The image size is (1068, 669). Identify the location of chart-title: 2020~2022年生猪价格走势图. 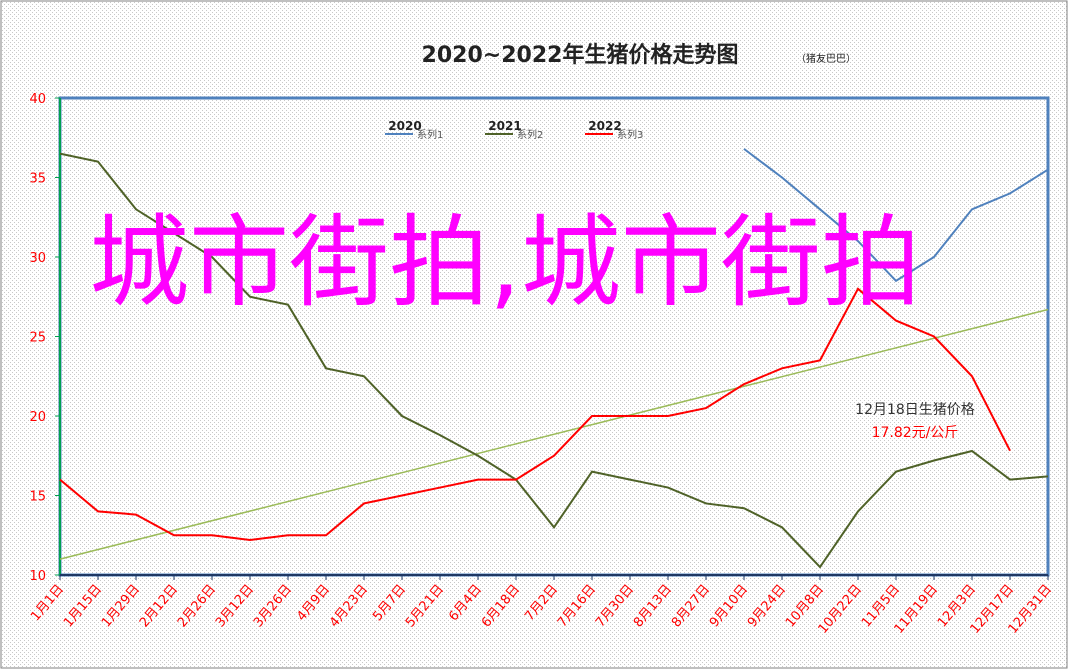
(580, 55).